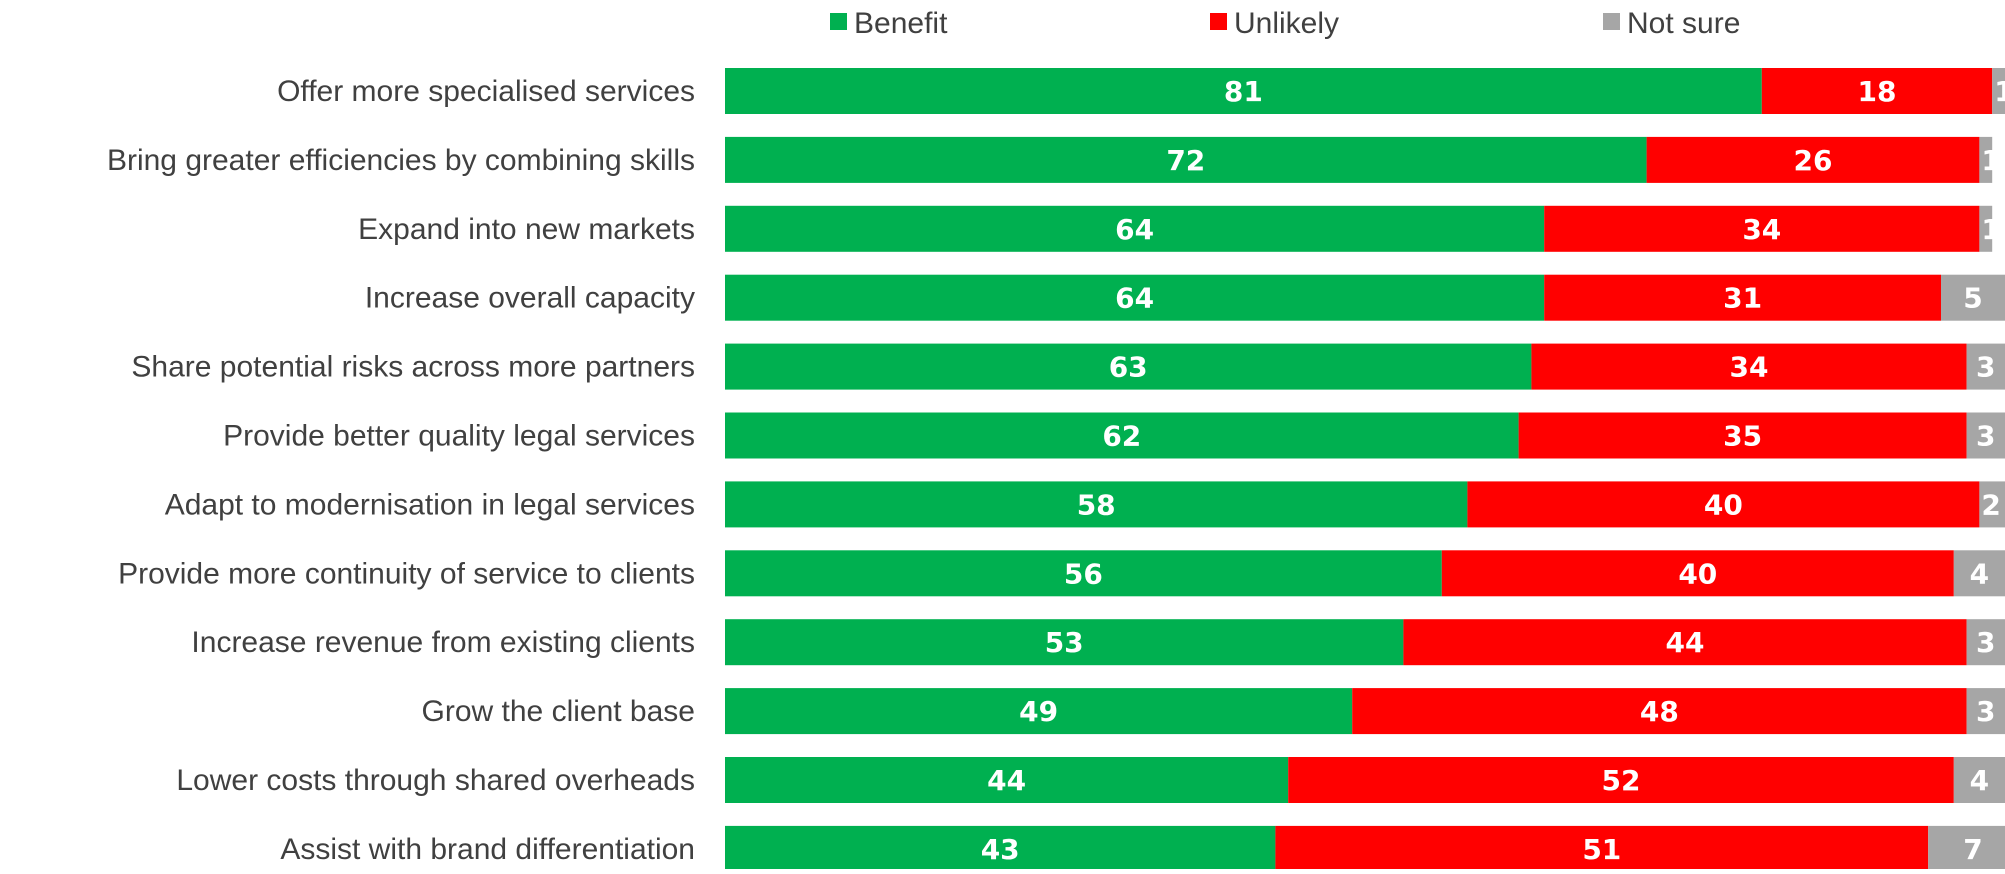 This screenshot has height=874, width=2005. I want to click on data-label-unlikely: 35, so click(1742, 436).